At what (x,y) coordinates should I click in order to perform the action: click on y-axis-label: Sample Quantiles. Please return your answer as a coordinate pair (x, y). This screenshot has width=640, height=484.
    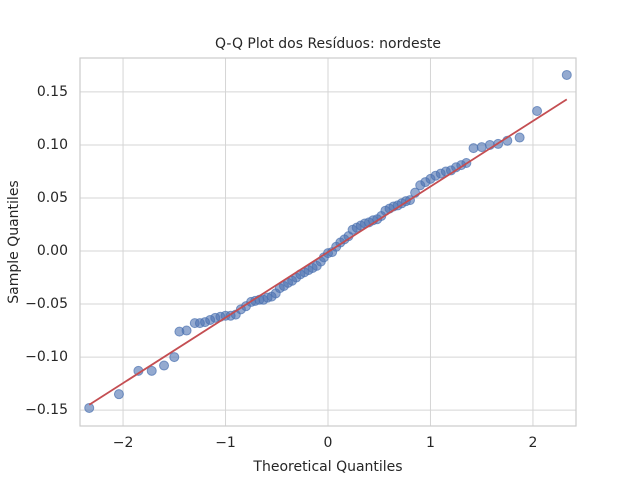
    Looking at the image, I should click on (14, 241).